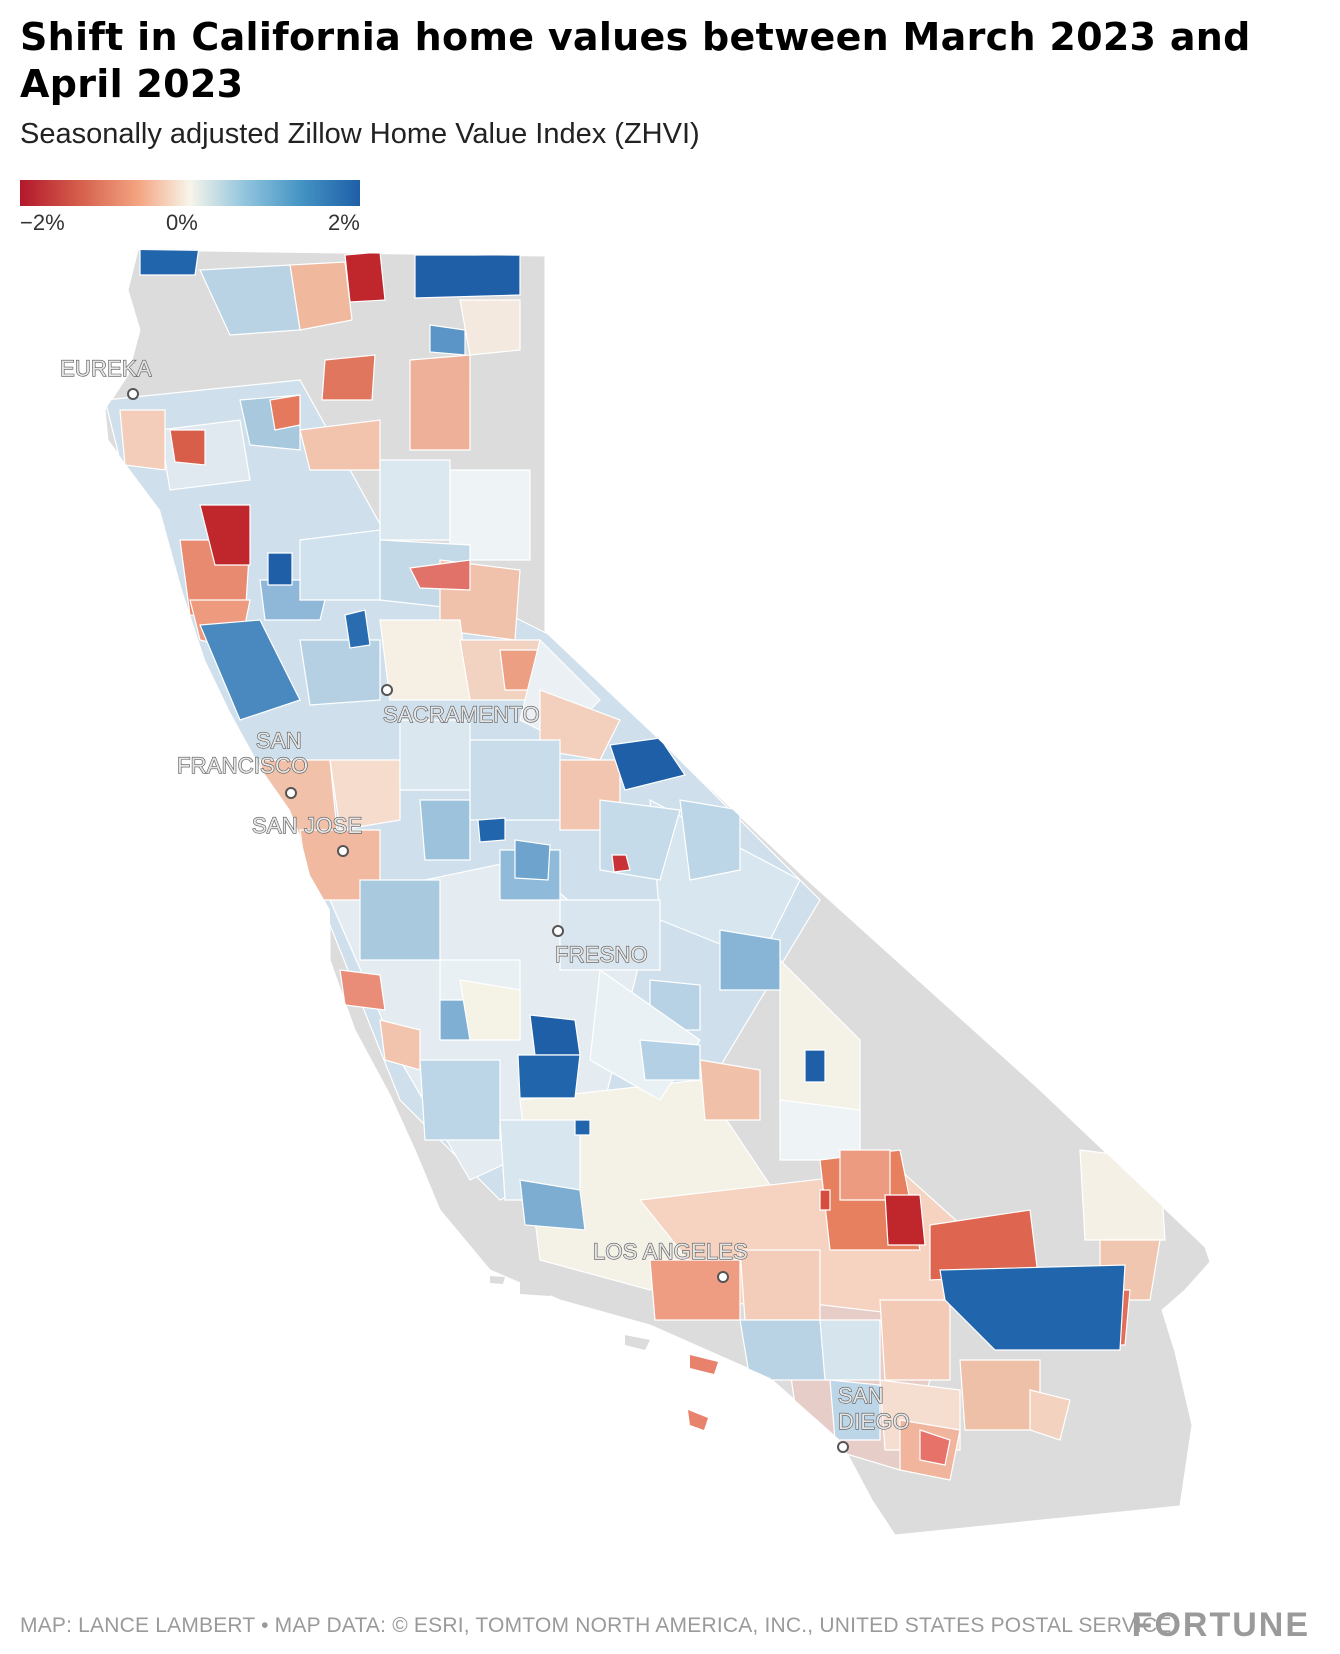  Describe the element at coordinates (291, 793) in the screenshot. I see `san-francisco-marker` at that location.